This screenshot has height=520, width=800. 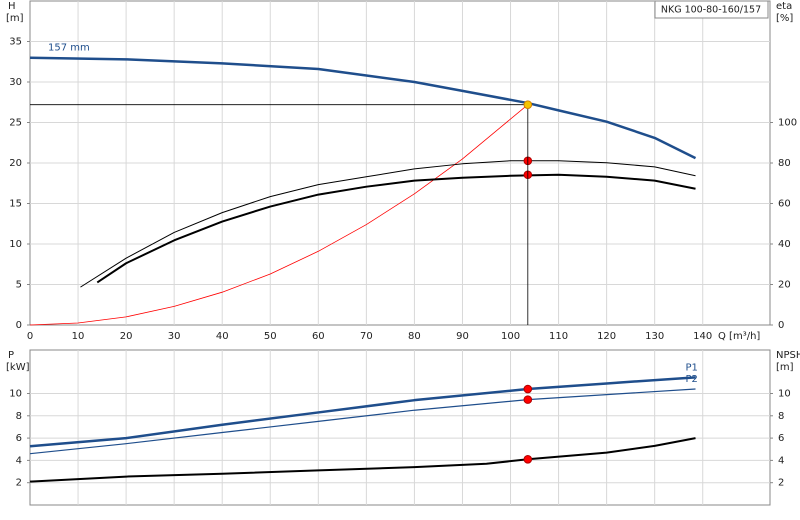 I want to click on series-label: 157 mm, so click(x=69, y=48).